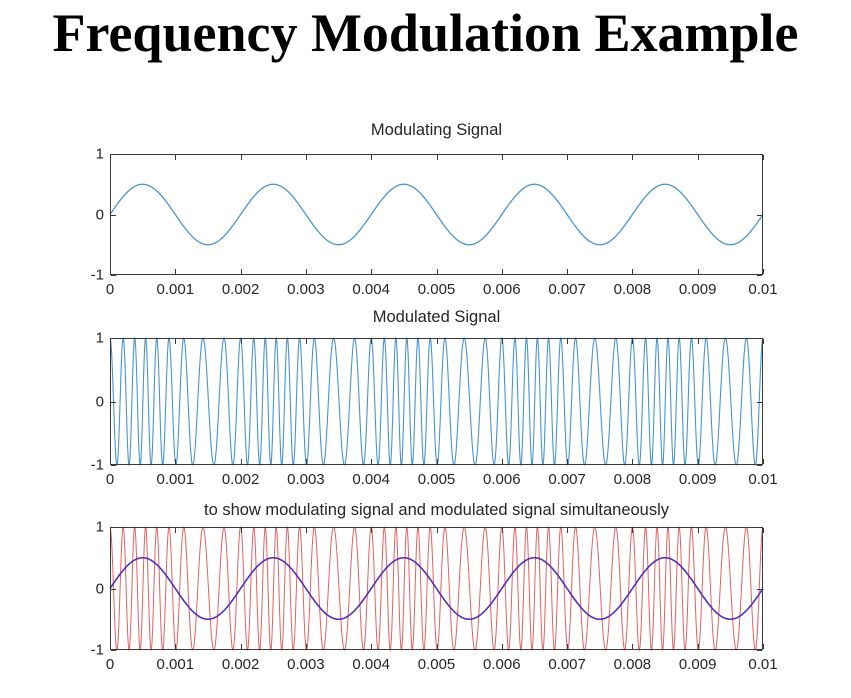 Image resolution: width=851 pixels, height=698 pixels. Describe the element at coordinates (436, 317) in the screenshot. I see `chart-title: Modulated Signal` at that location.